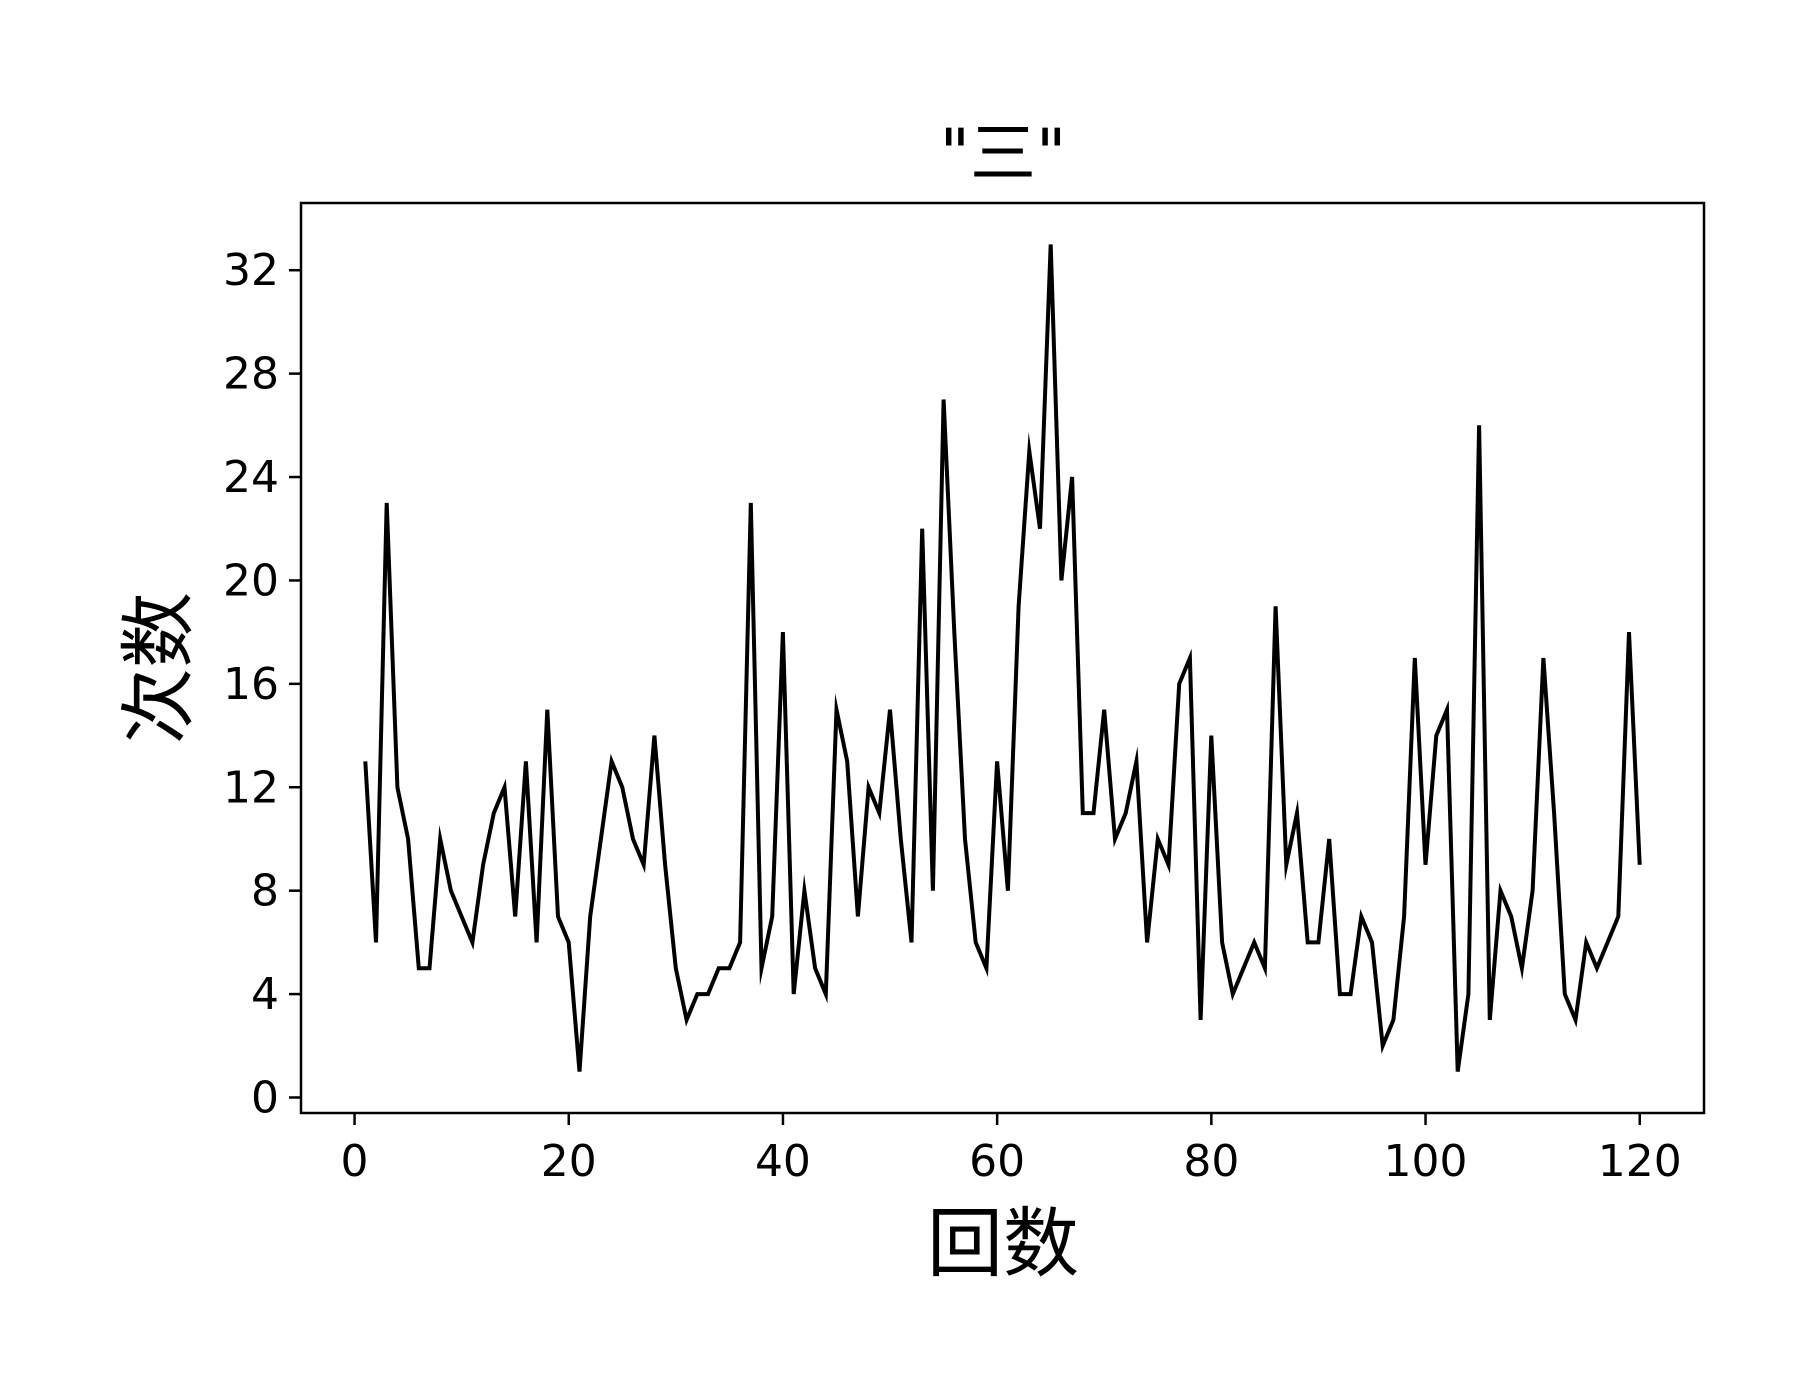 Image resolution: width=1815 pixels, height=1396 pixels. Describe the element at coordinates (1426, 1161) in the screenshot. I see `x-tick-label: 100` at that location.